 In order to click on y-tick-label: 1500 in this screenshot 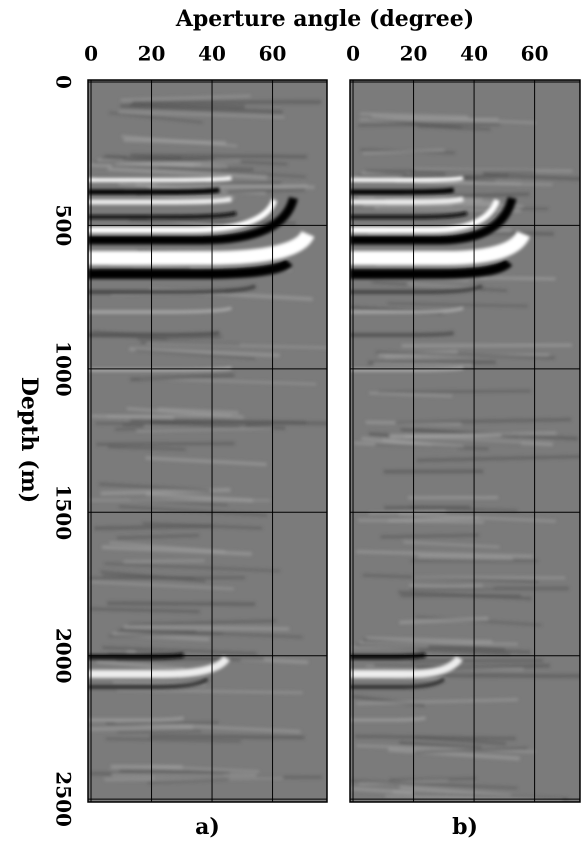, I will do `click(64, 512)`.